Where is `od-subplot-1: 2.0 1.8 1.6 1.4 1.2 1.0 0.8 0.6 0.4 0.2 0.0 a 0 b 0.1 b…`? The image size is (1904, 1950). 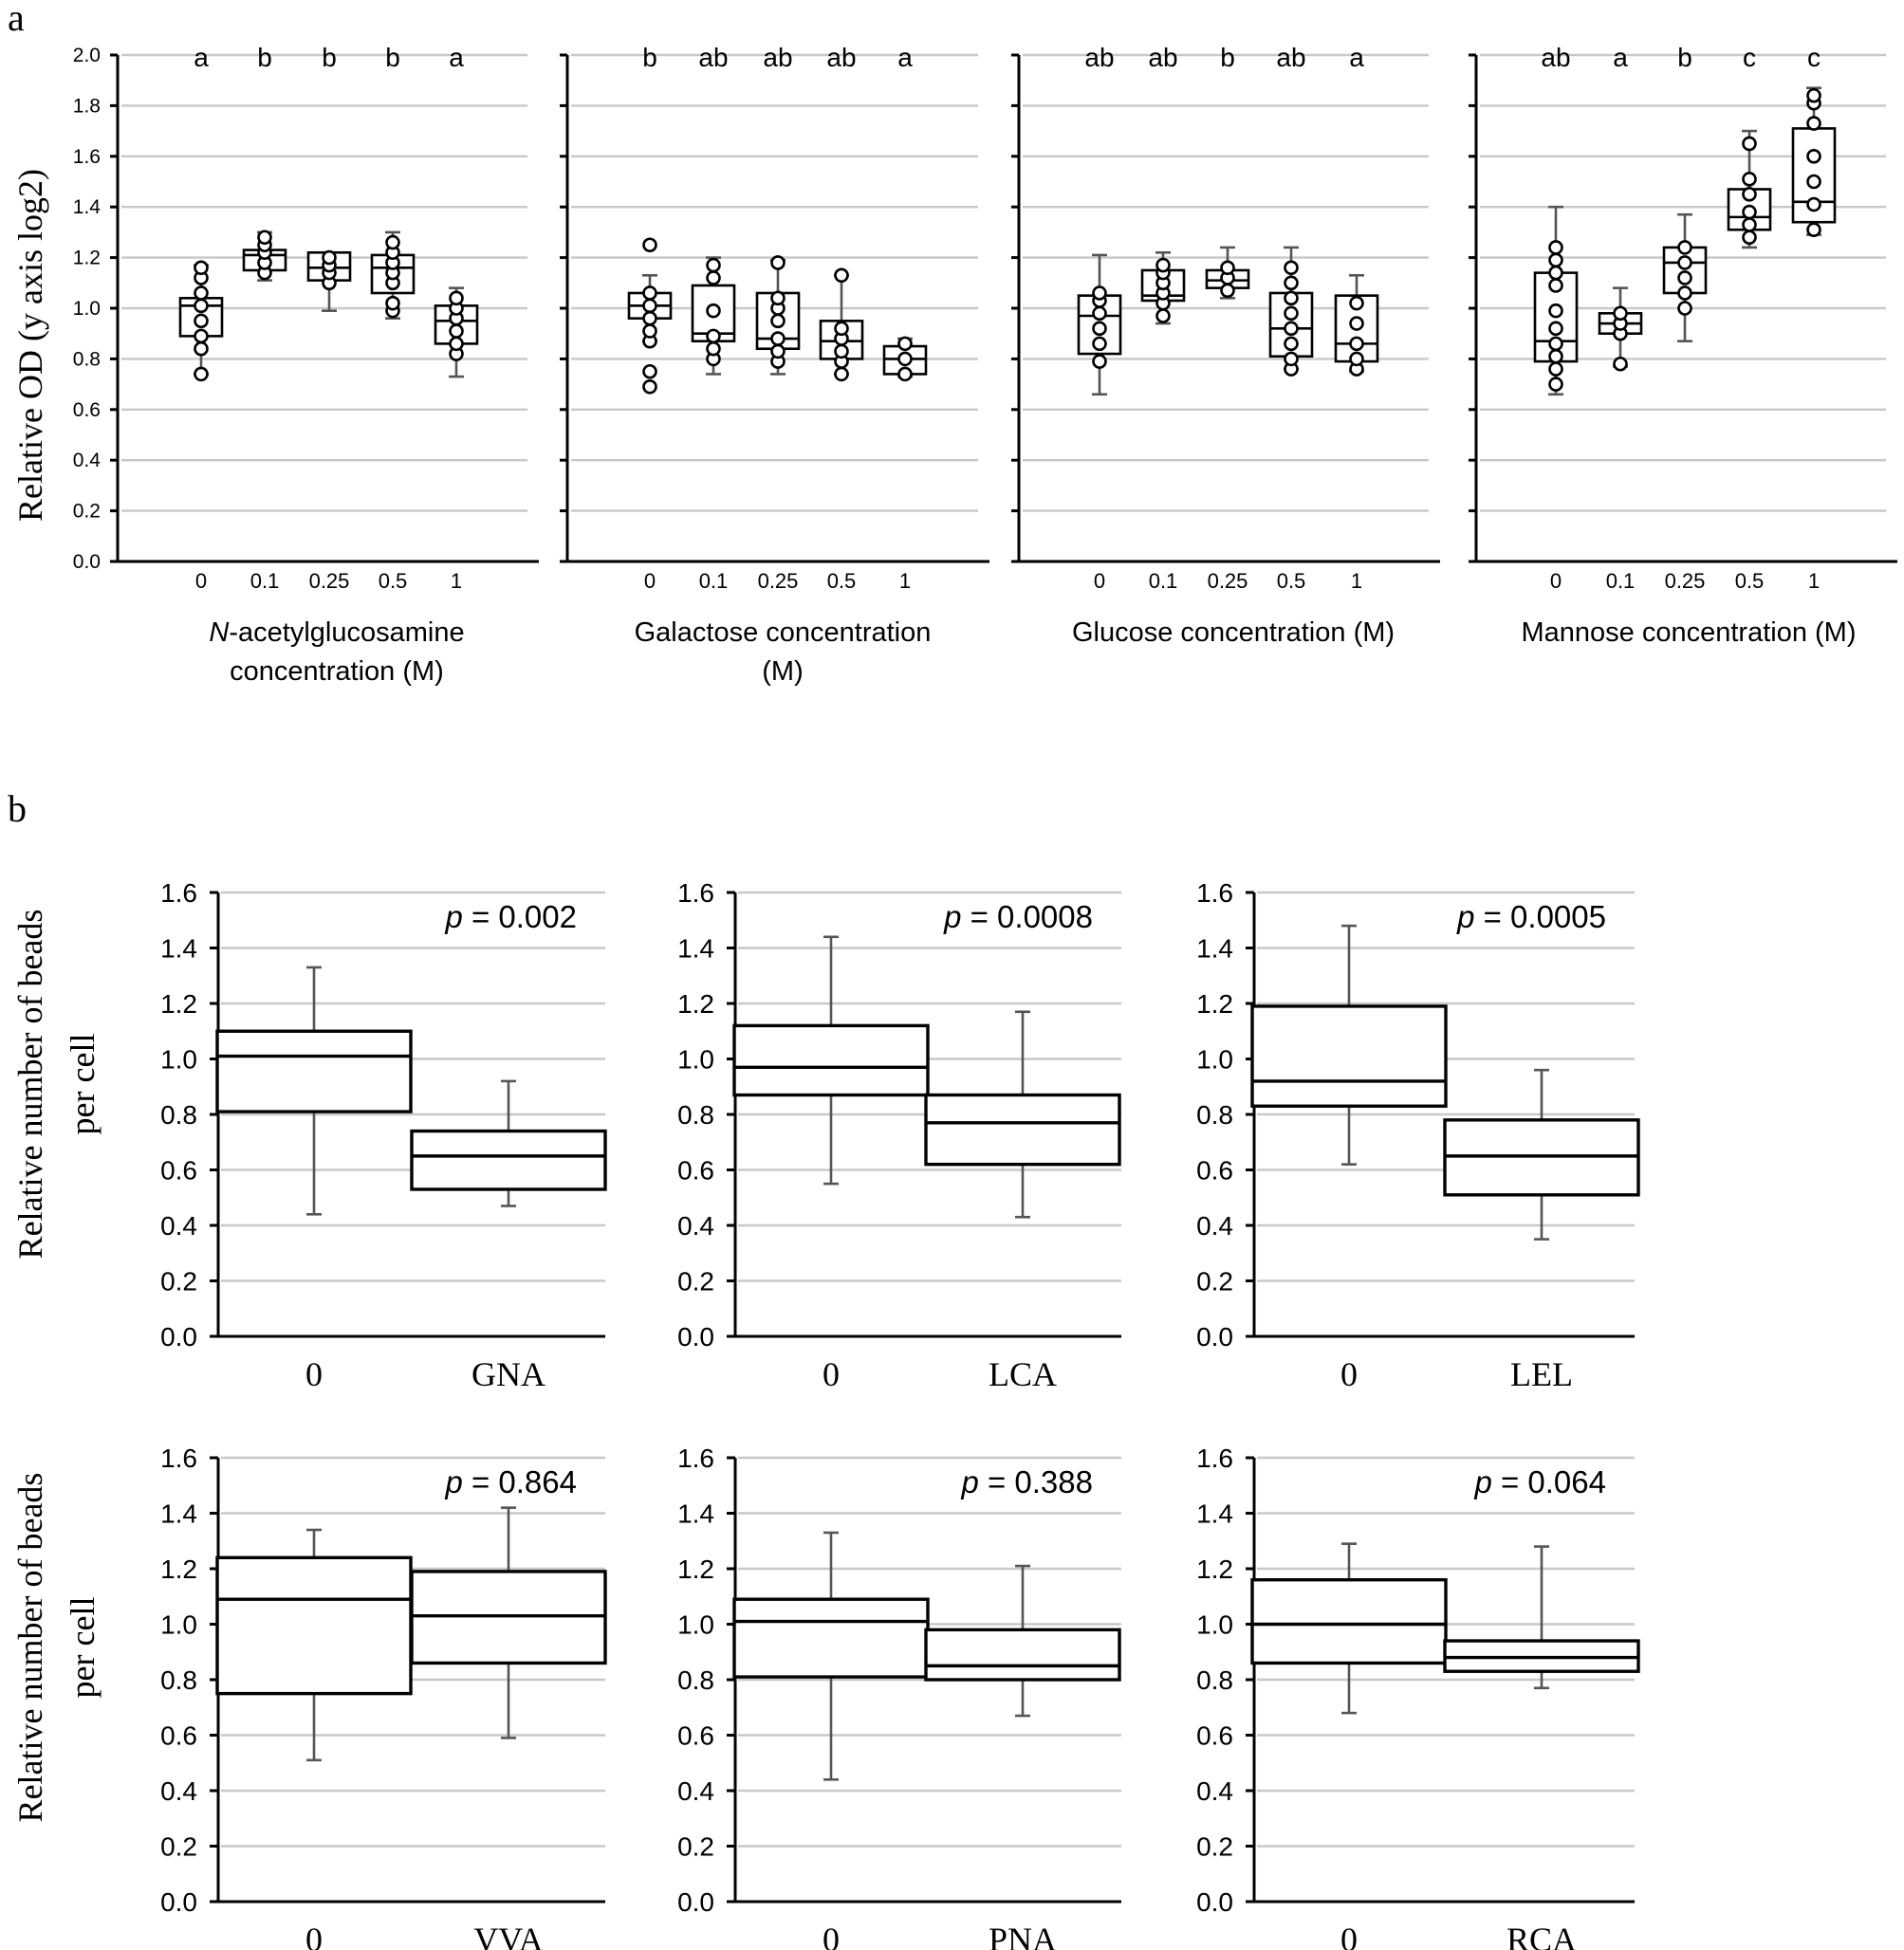 od-subplot-1: 2.0 1.8 1.6 1.4 1.2 1.0 0.8 0.6 0.4 0.2 0.0 a 0 b 0.1 b… is located at coordinates (306, 365).